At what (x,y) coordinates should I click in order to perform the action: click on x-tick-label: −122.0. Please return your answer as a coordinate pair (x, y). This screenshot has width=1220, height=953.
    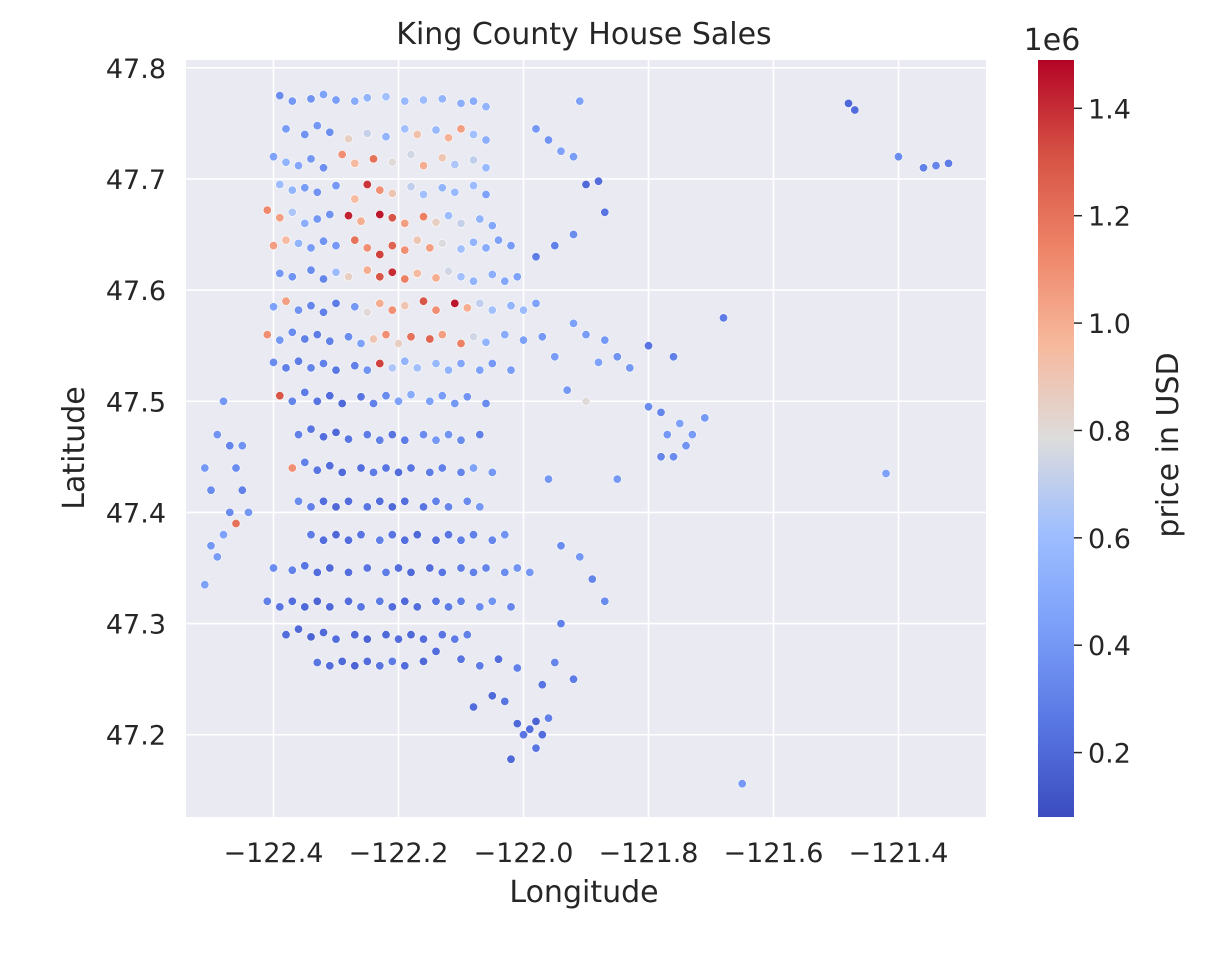
    Looking at the image, I should click on (524, 853).